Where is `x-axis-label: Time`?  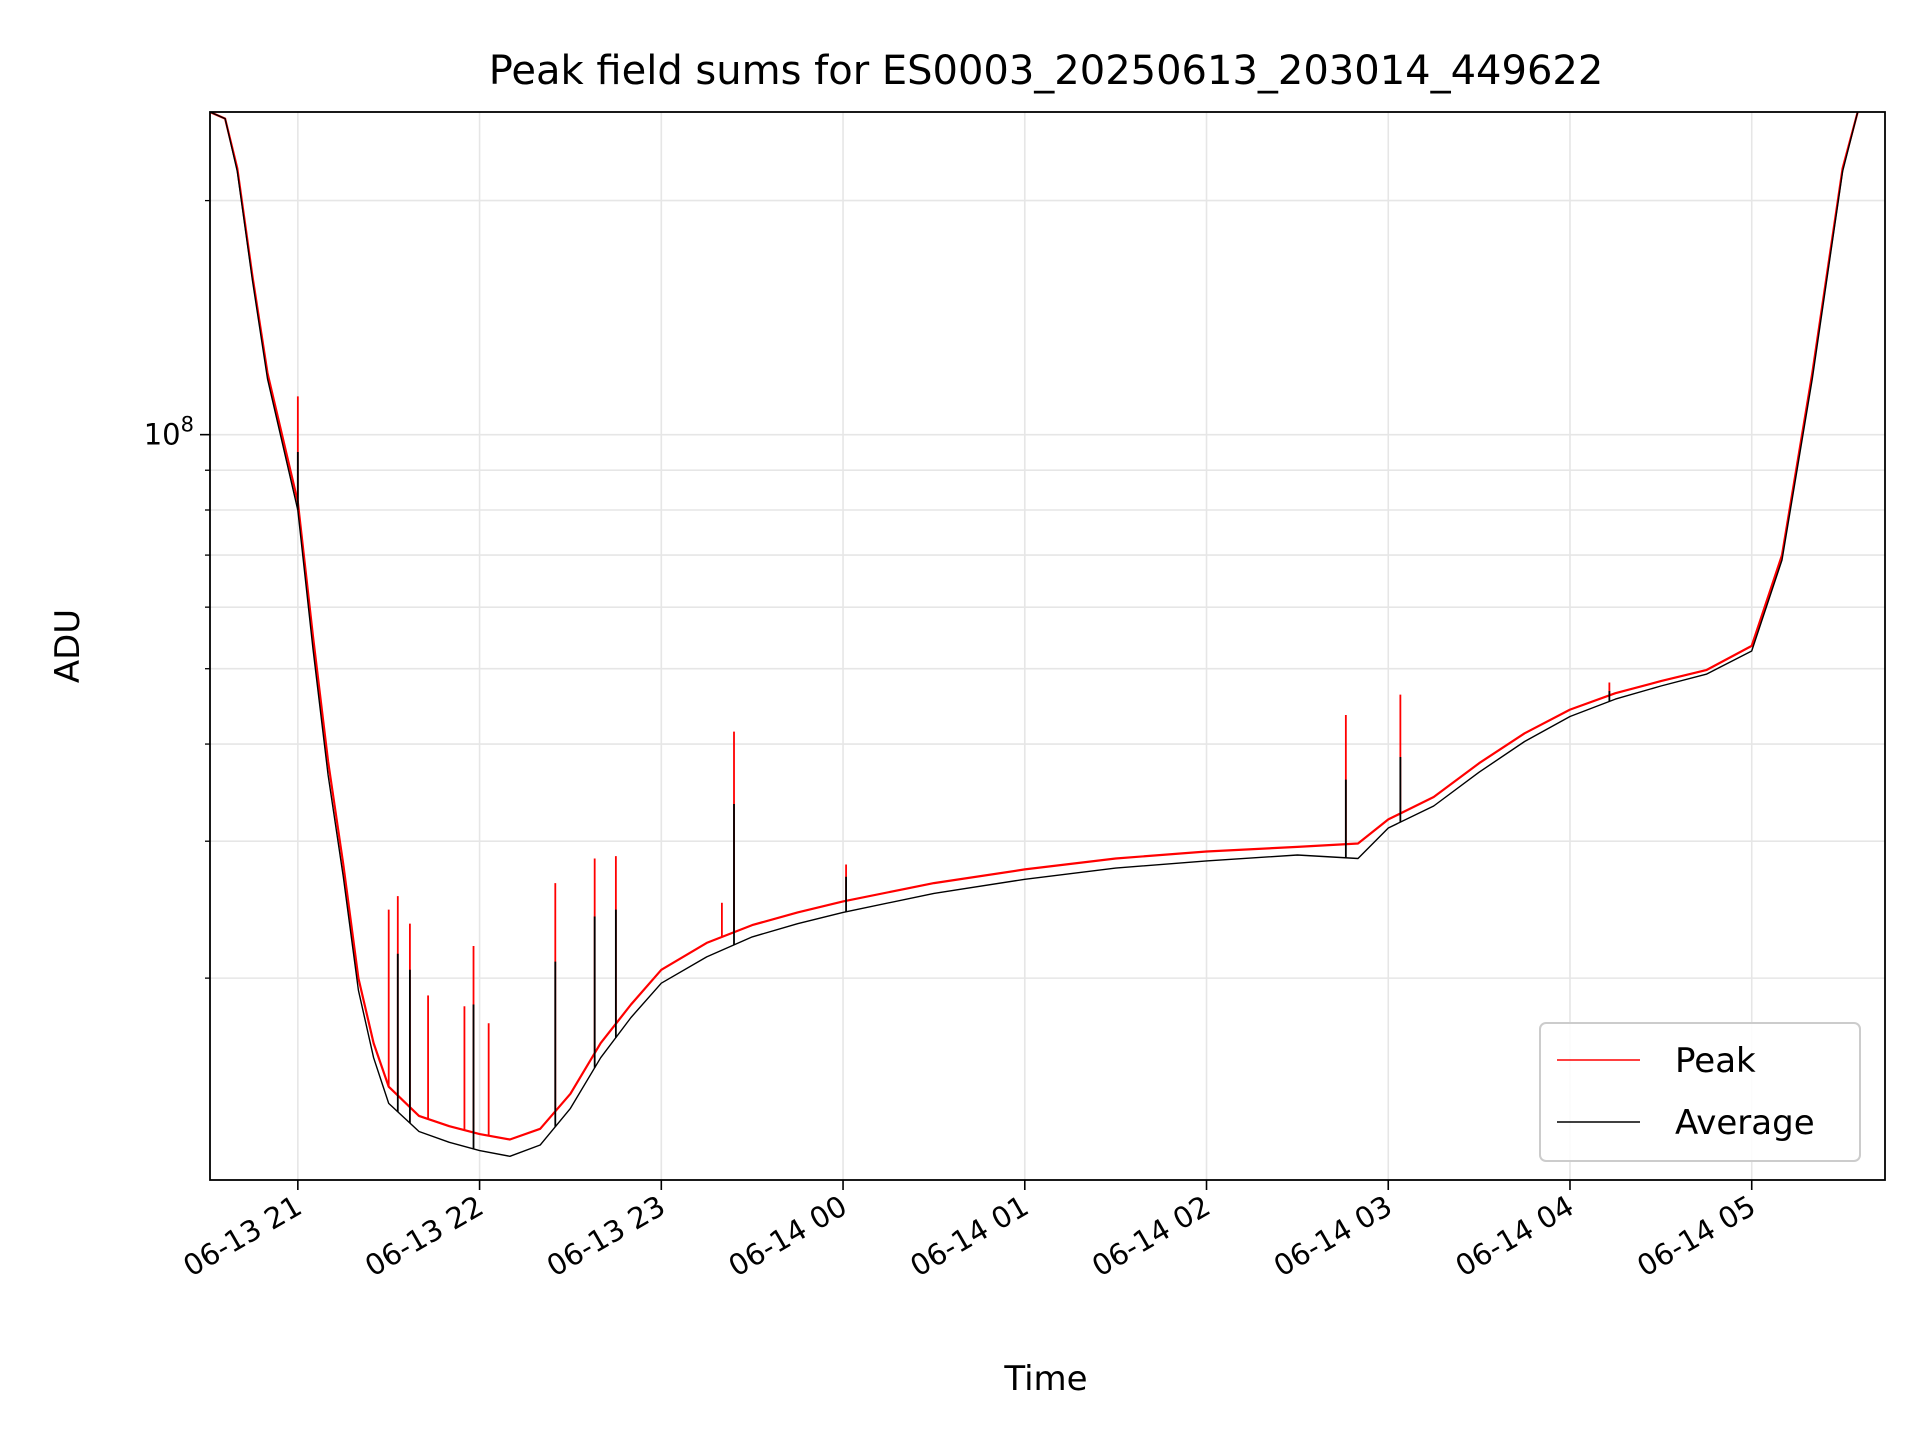 x-axis-label: Time is located at coordinates (1045, 1379).